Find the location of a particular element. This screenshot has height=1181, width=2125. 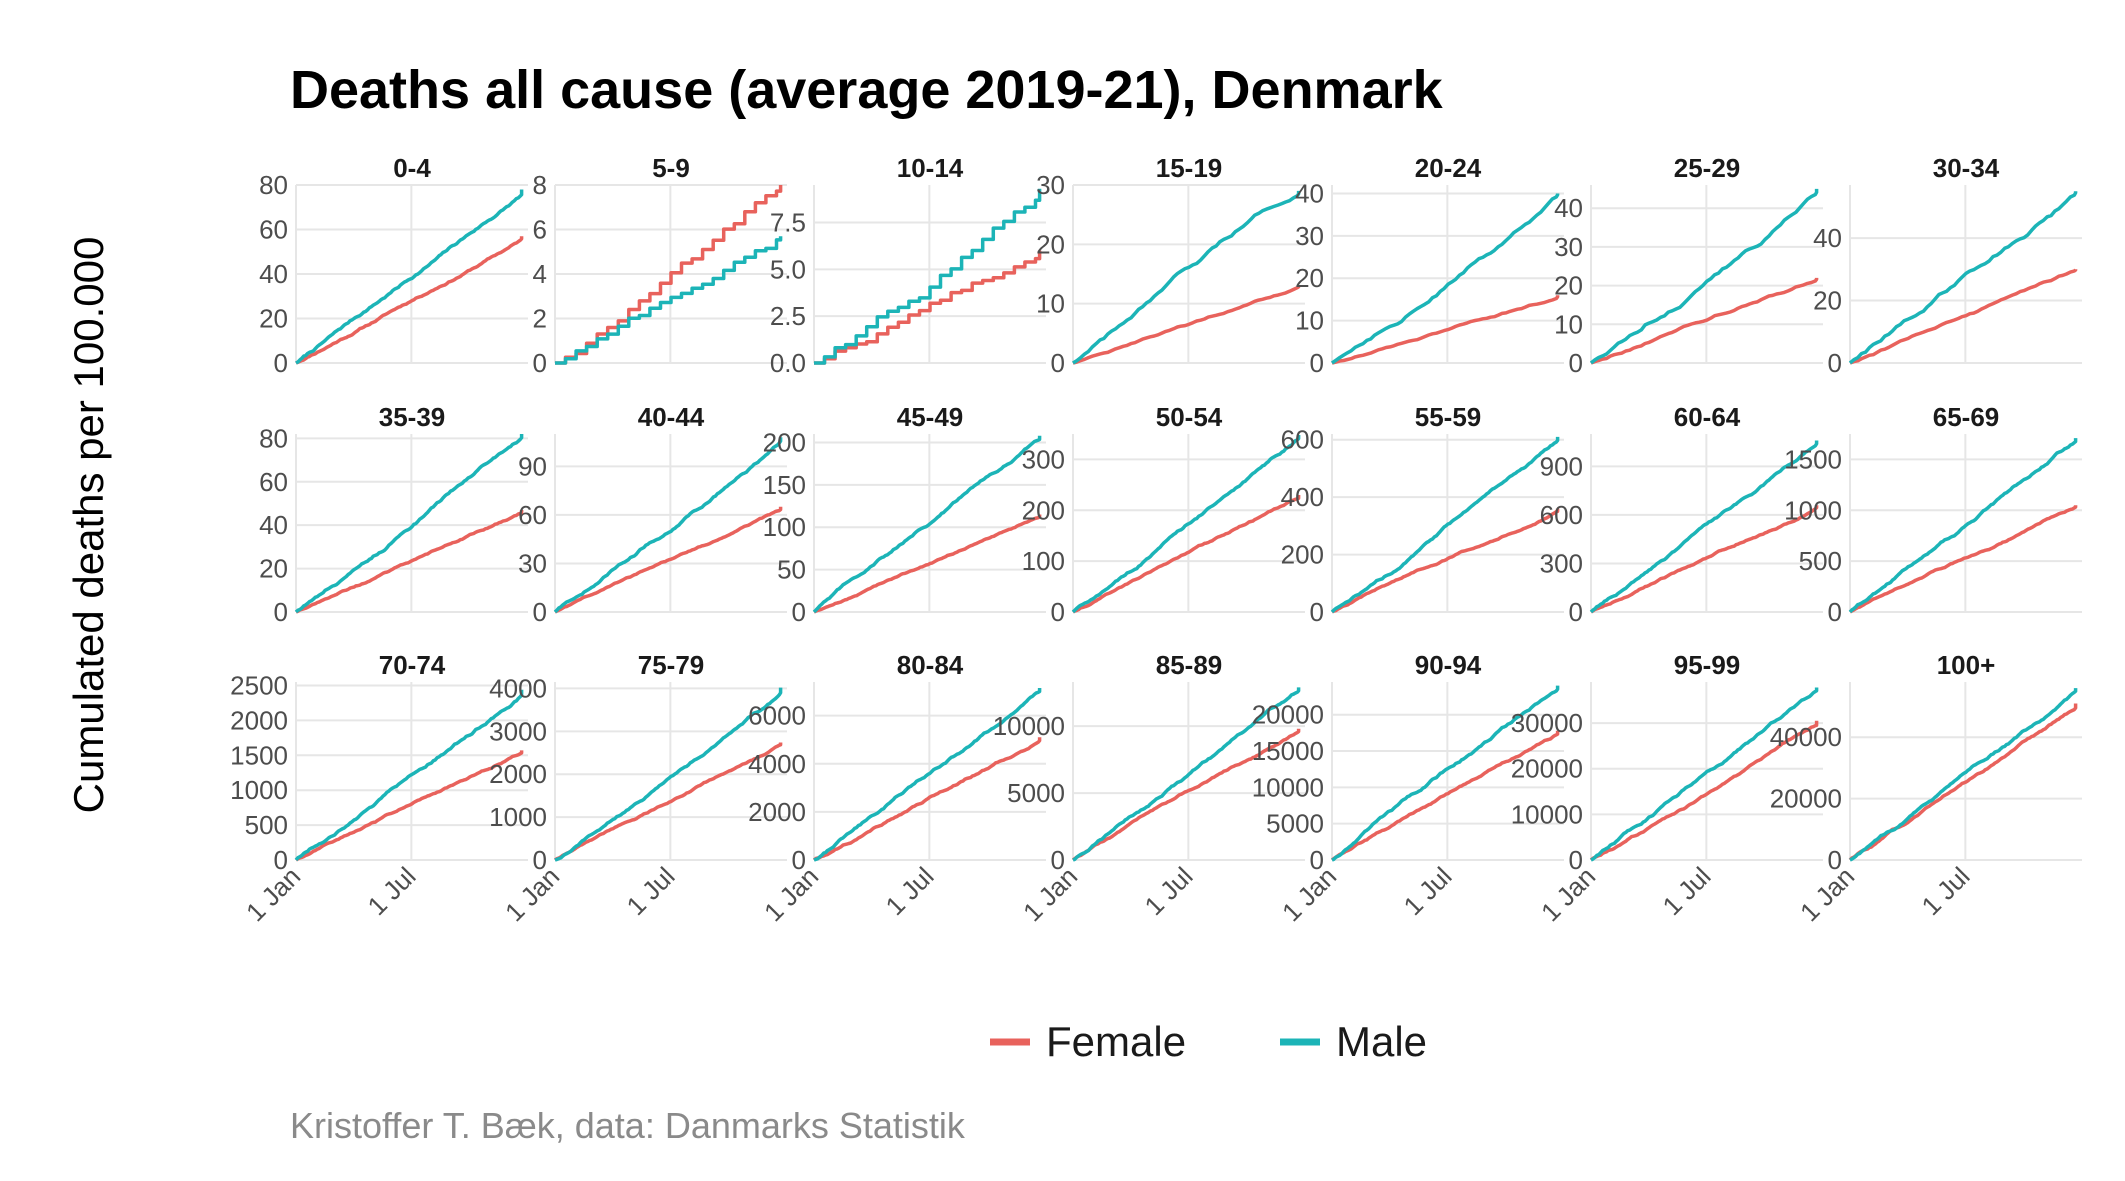

y-tick-label: 15000 is located at coordinates (1288, 751).